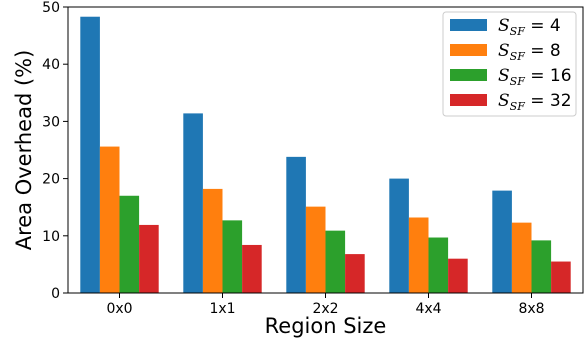 The image size is (588, 345). I want to click on legend-label: SSF = 4, so click(529, 27).